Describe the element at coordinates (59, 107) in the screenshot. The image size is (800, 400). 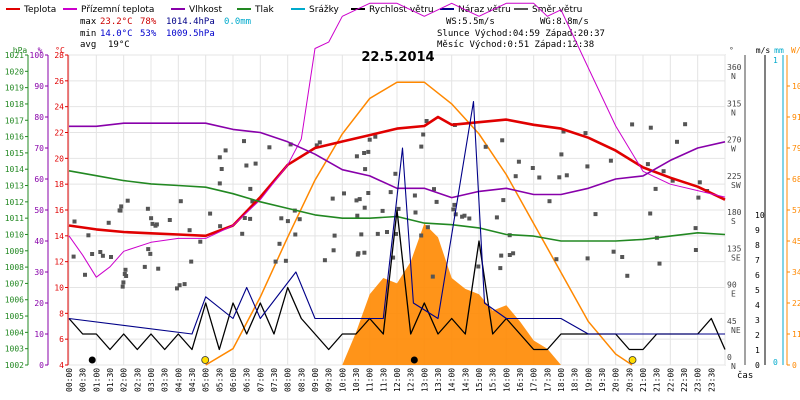
I see `axis-tick-label: 24` at that location.